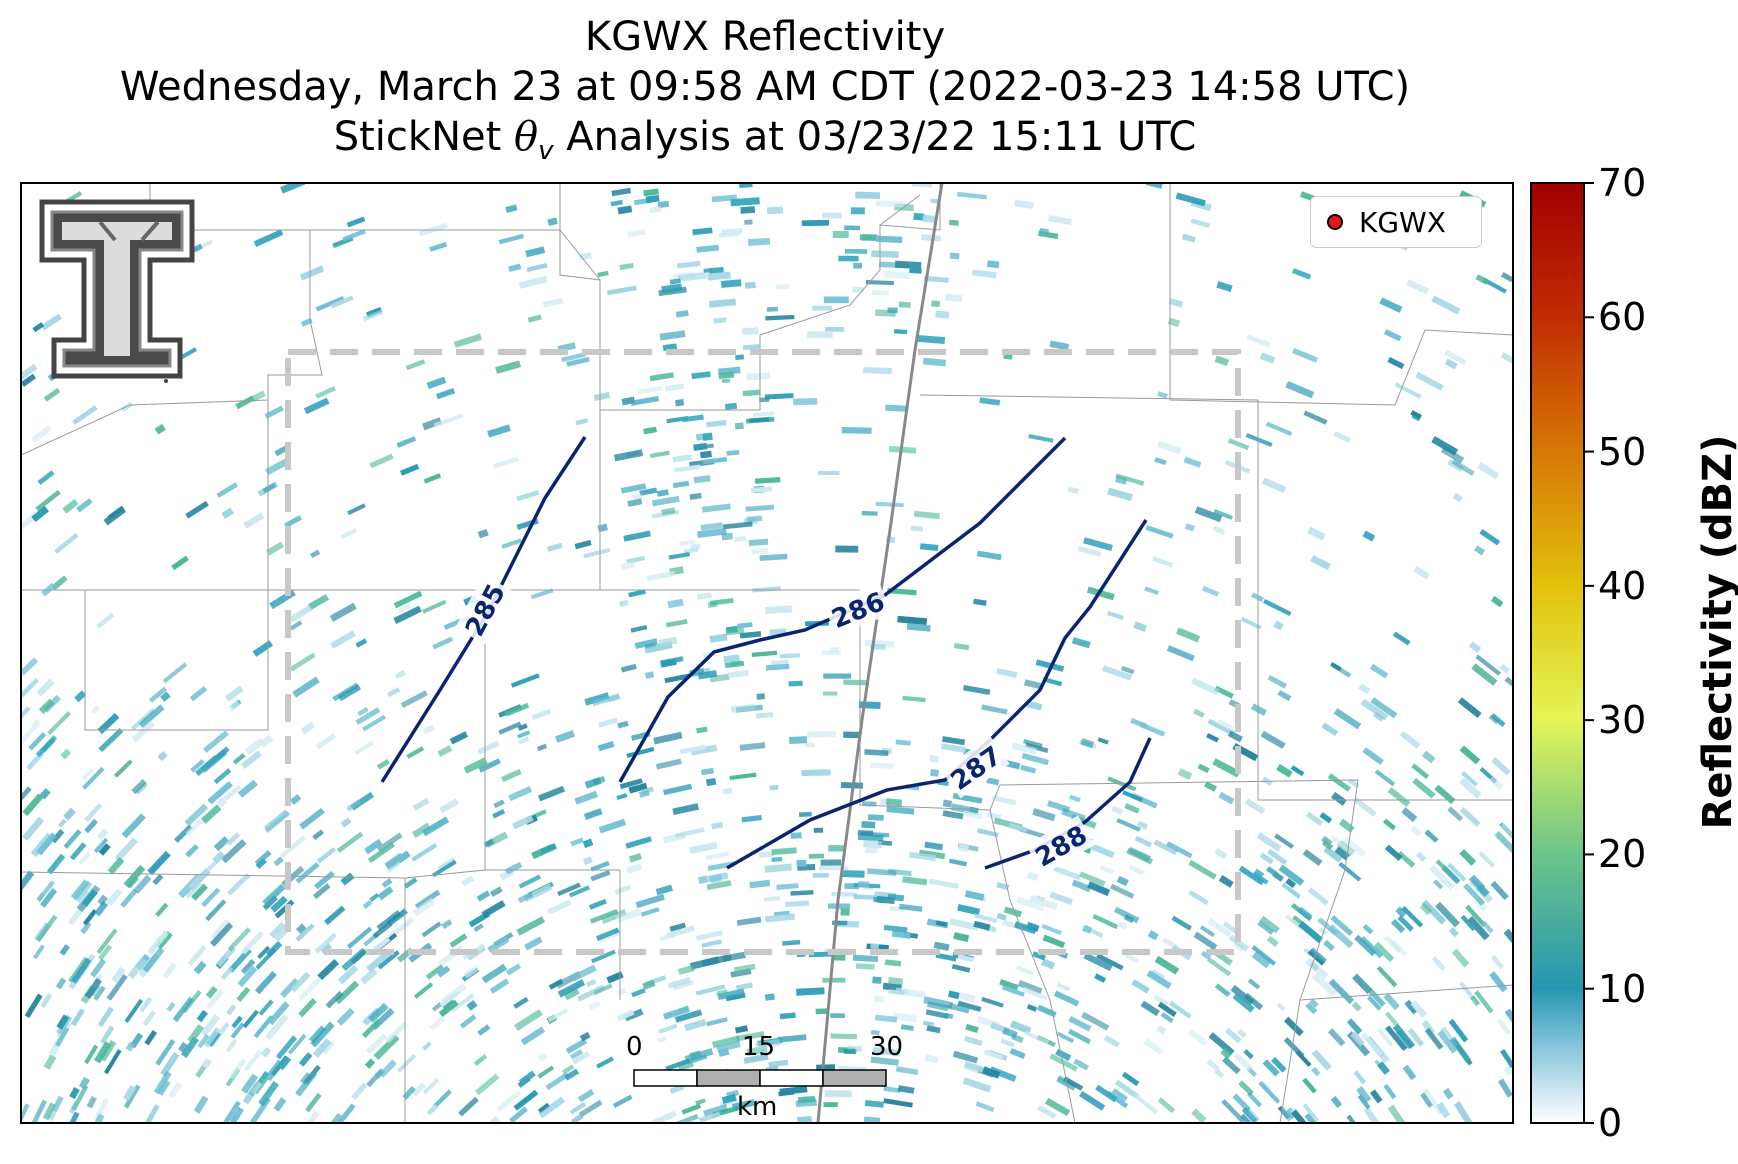 This screenshot has width=1738, height=1164. Describe the element at coordinates (417, 137) in the screenshot. I see `title-prefix: StickNet` at that location.